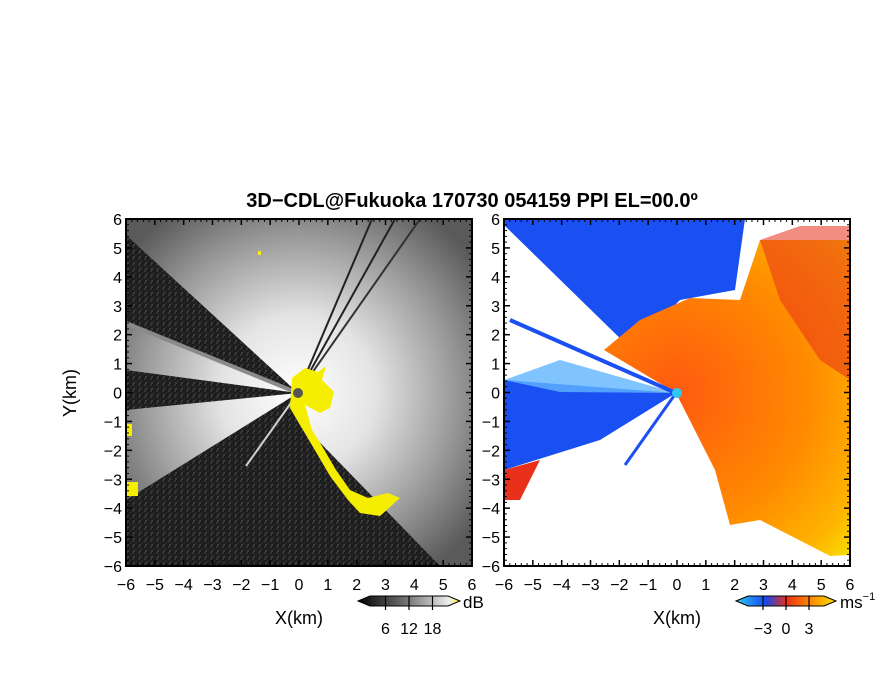 The width and height of the screenshot is (880, 680). Describe the element at coordinates (857, 601) in the screenshot. I see `colorbar-unit: ms−1` at that location.